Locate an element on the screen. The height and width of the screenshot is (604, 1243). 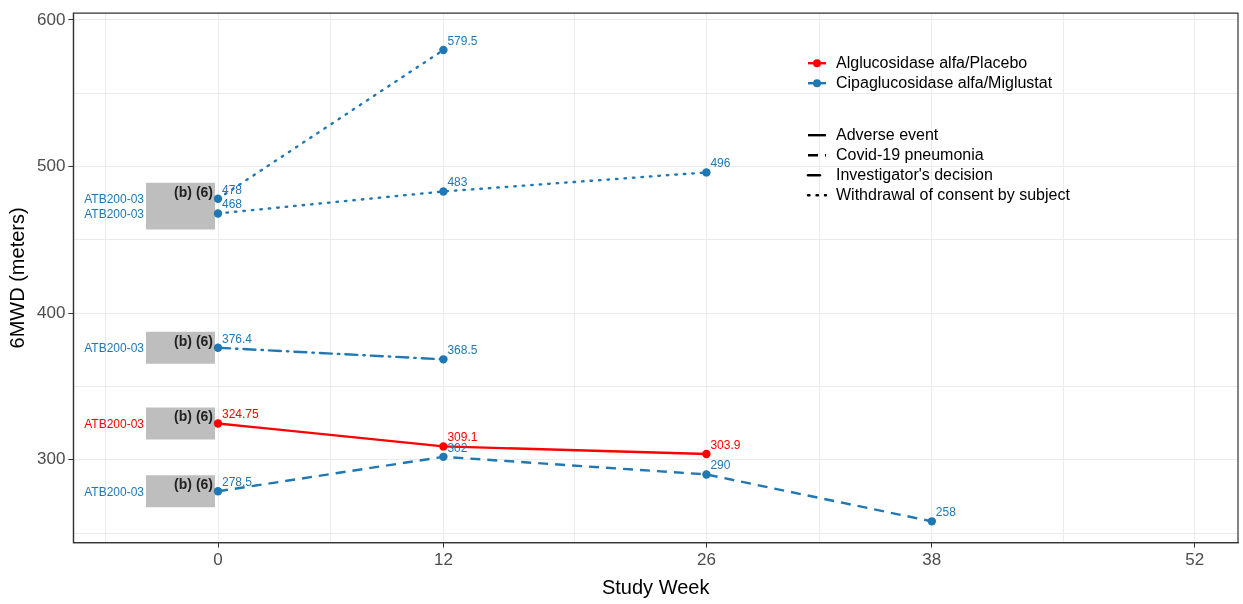
y-tick-label: 300 is located at coordinates (51, 459).